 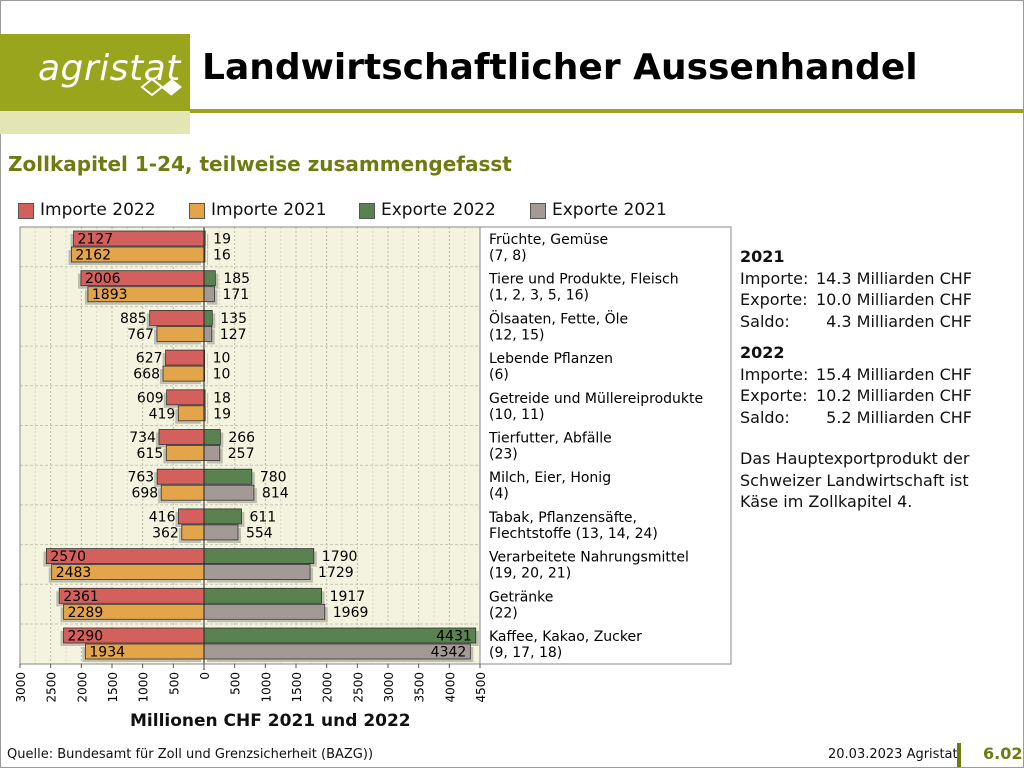 What do you see at coordinates (521, 597) in the screenshot?
I see `category-label: Getränke` at bounding box center [521, 597].